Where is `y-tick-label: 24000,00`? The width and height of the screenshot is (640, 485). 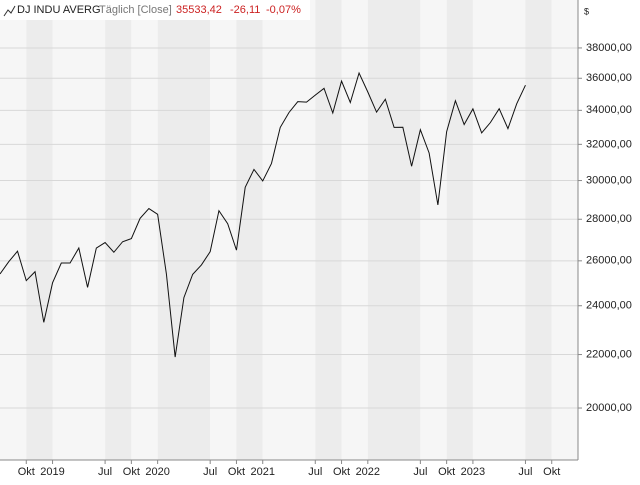 y-tick-label: 24000,00 is located at coordinates (609, 306).